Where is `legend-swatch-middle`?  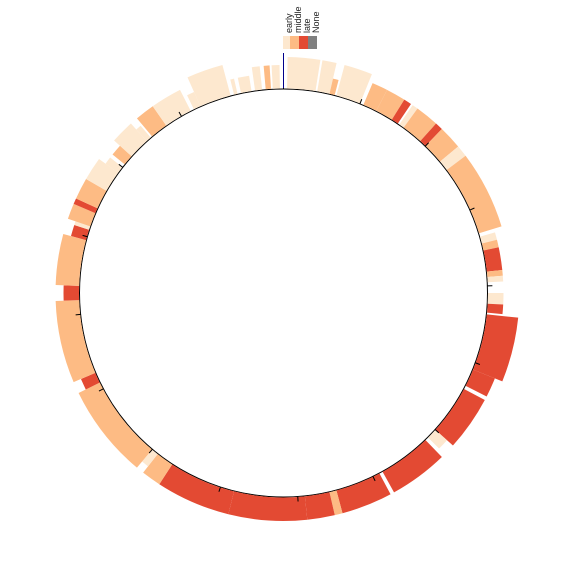 legend-swatch-middle is located at coordinates (294, 42).